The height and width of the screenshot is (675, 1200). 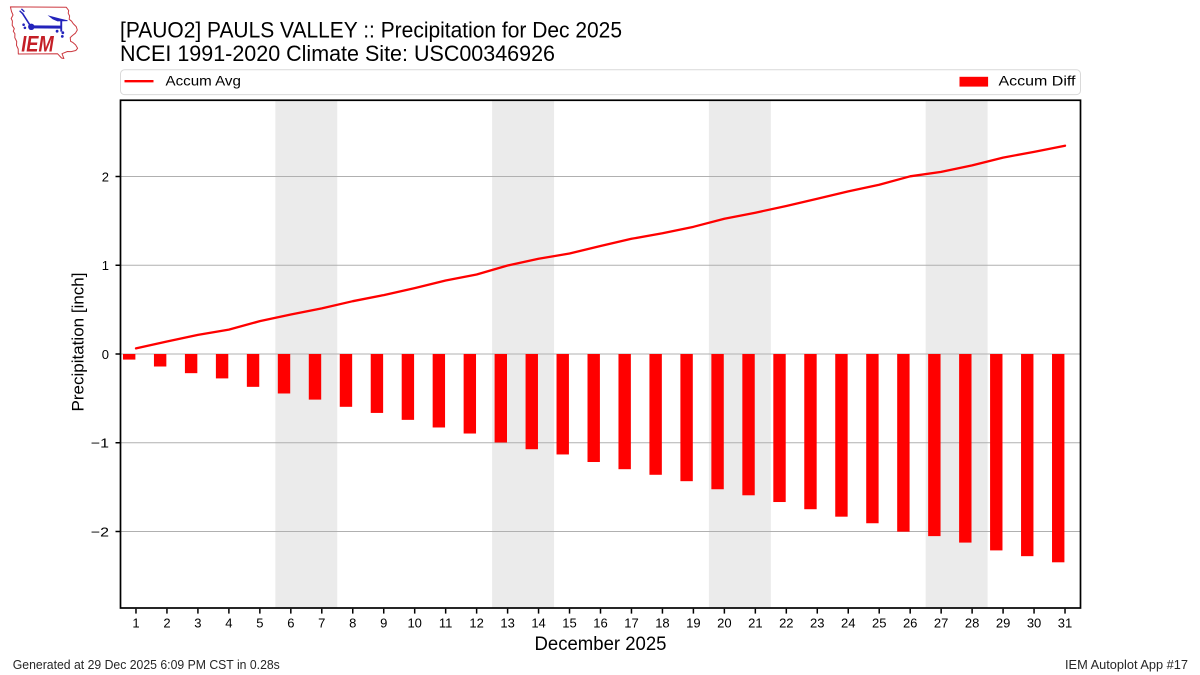 What do you see at coordinates (817, 623) in the screenshot?
I see `svg-text: 23` at bounding box center [817, 623].